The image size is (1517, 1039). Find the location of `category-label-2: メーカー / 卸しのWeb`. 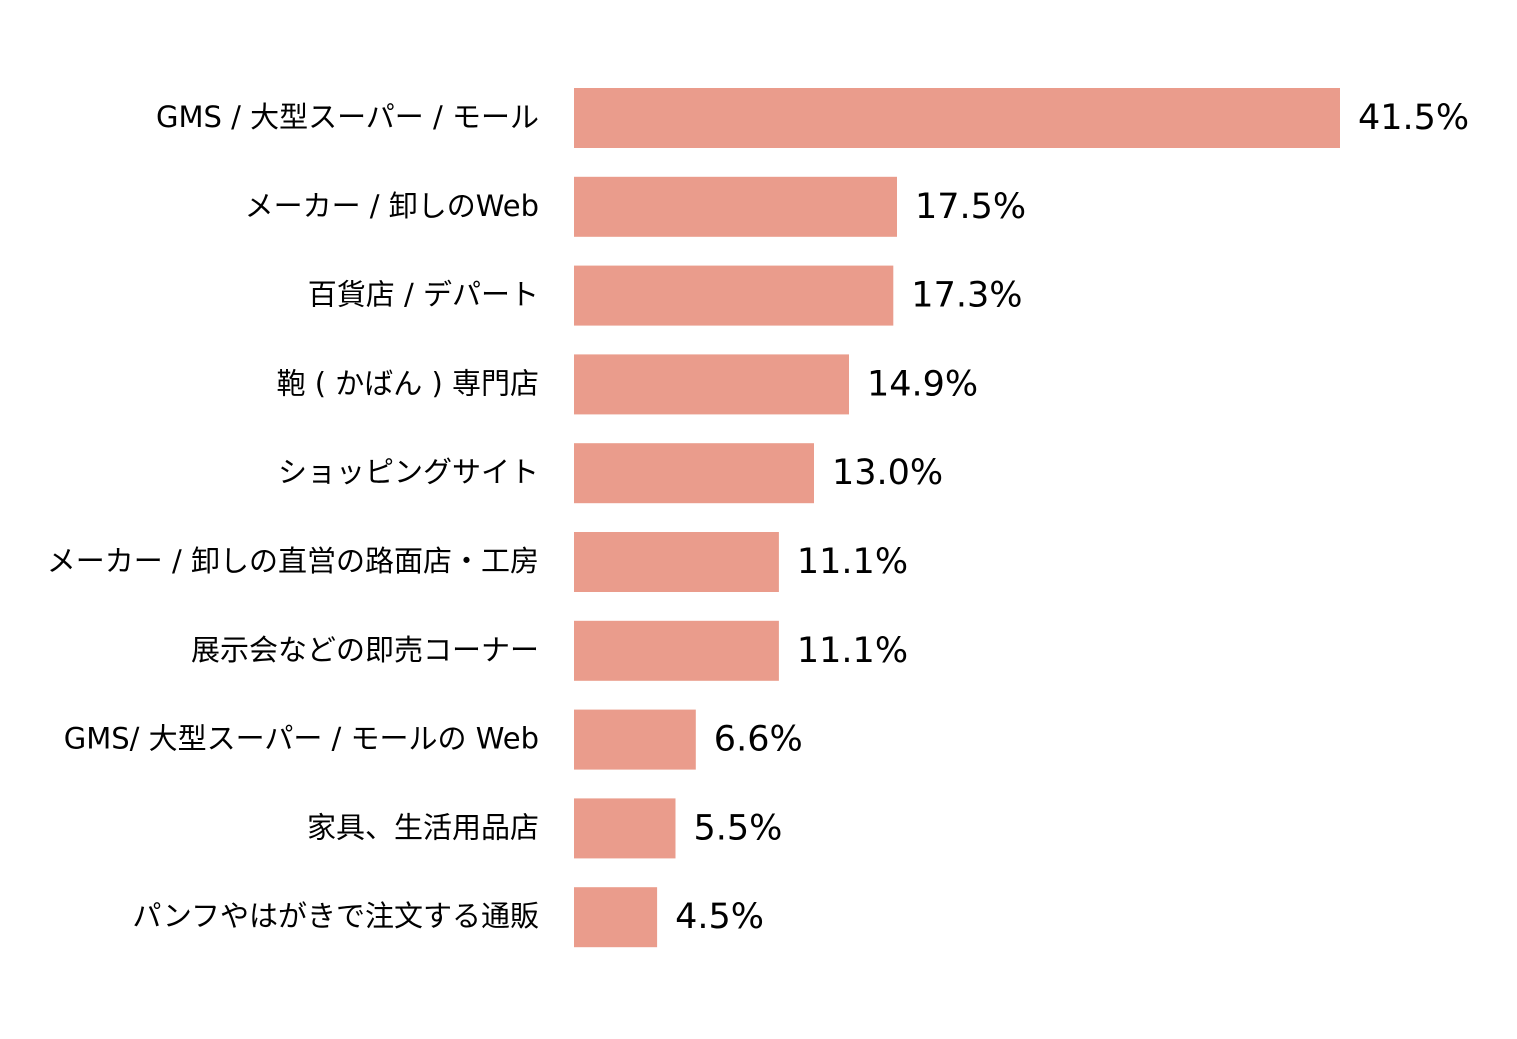

category-label-2: メーカー / 卸しのWeb is located at coordinates (392, 206).